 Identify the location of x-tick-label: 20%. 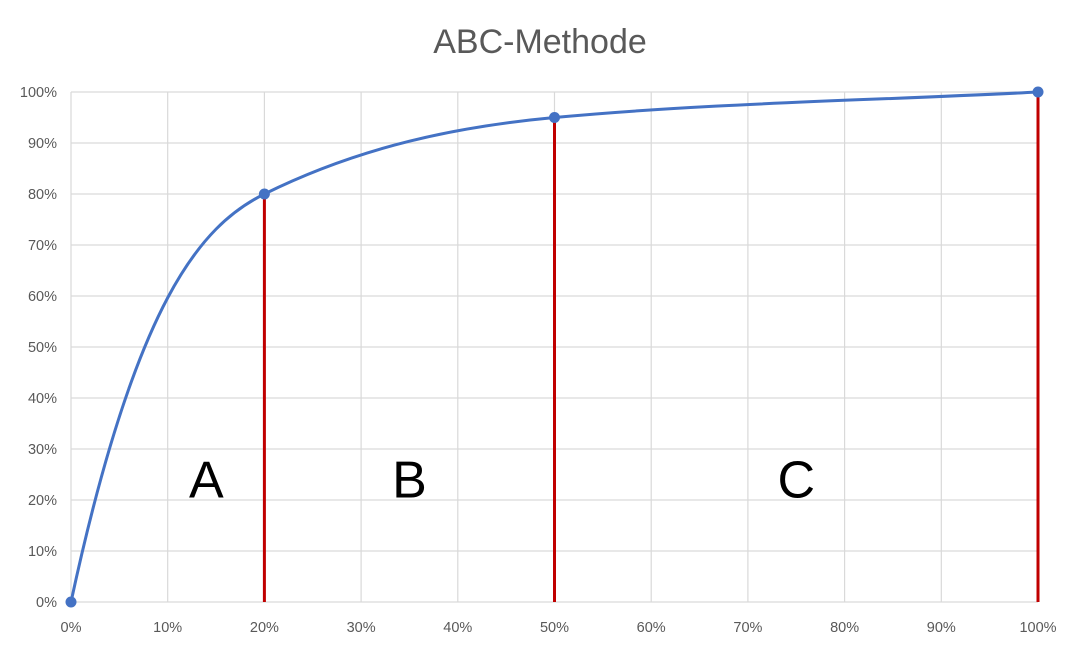
(264, 628).